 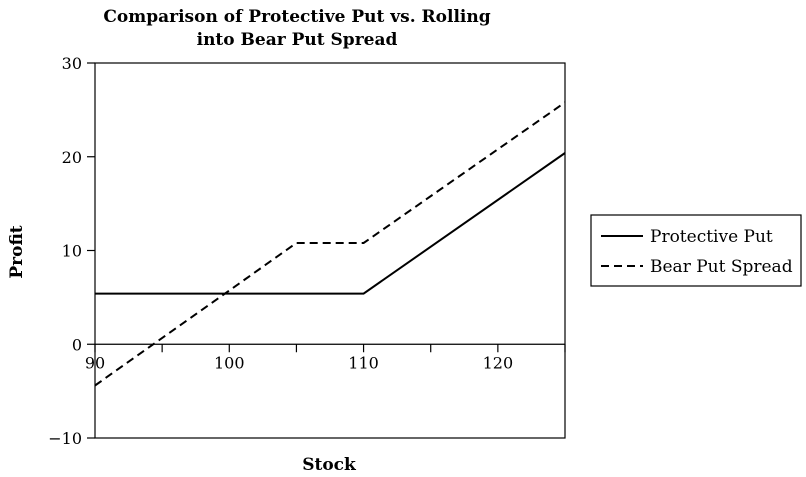 What do you see at coordinates (95, 362) in the screenshot?
I see `x-tick-label: 90` at bounding box center [95, 362].